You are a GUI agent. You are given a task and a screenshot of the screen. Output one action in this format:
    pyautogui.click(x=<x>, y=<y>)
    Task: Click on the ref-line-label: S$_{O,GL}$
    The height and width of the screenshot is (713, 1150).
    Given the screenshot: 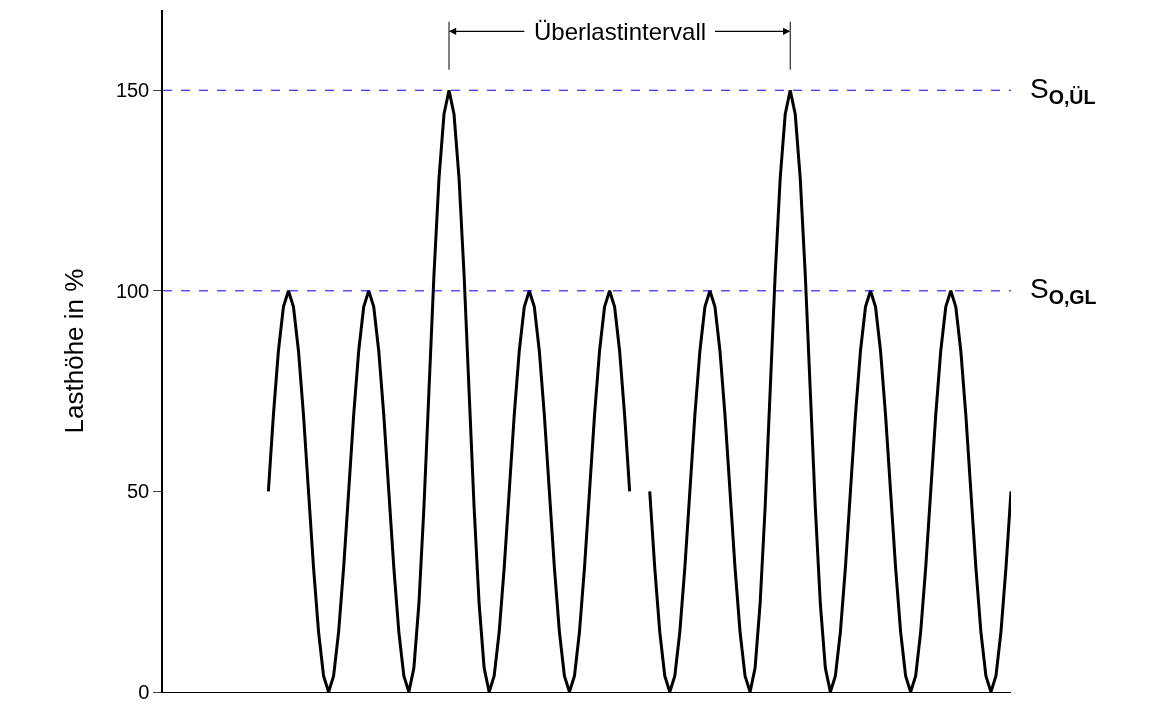 What is the action you would take?
    pyautogui.click(x=1063, y=290)
    